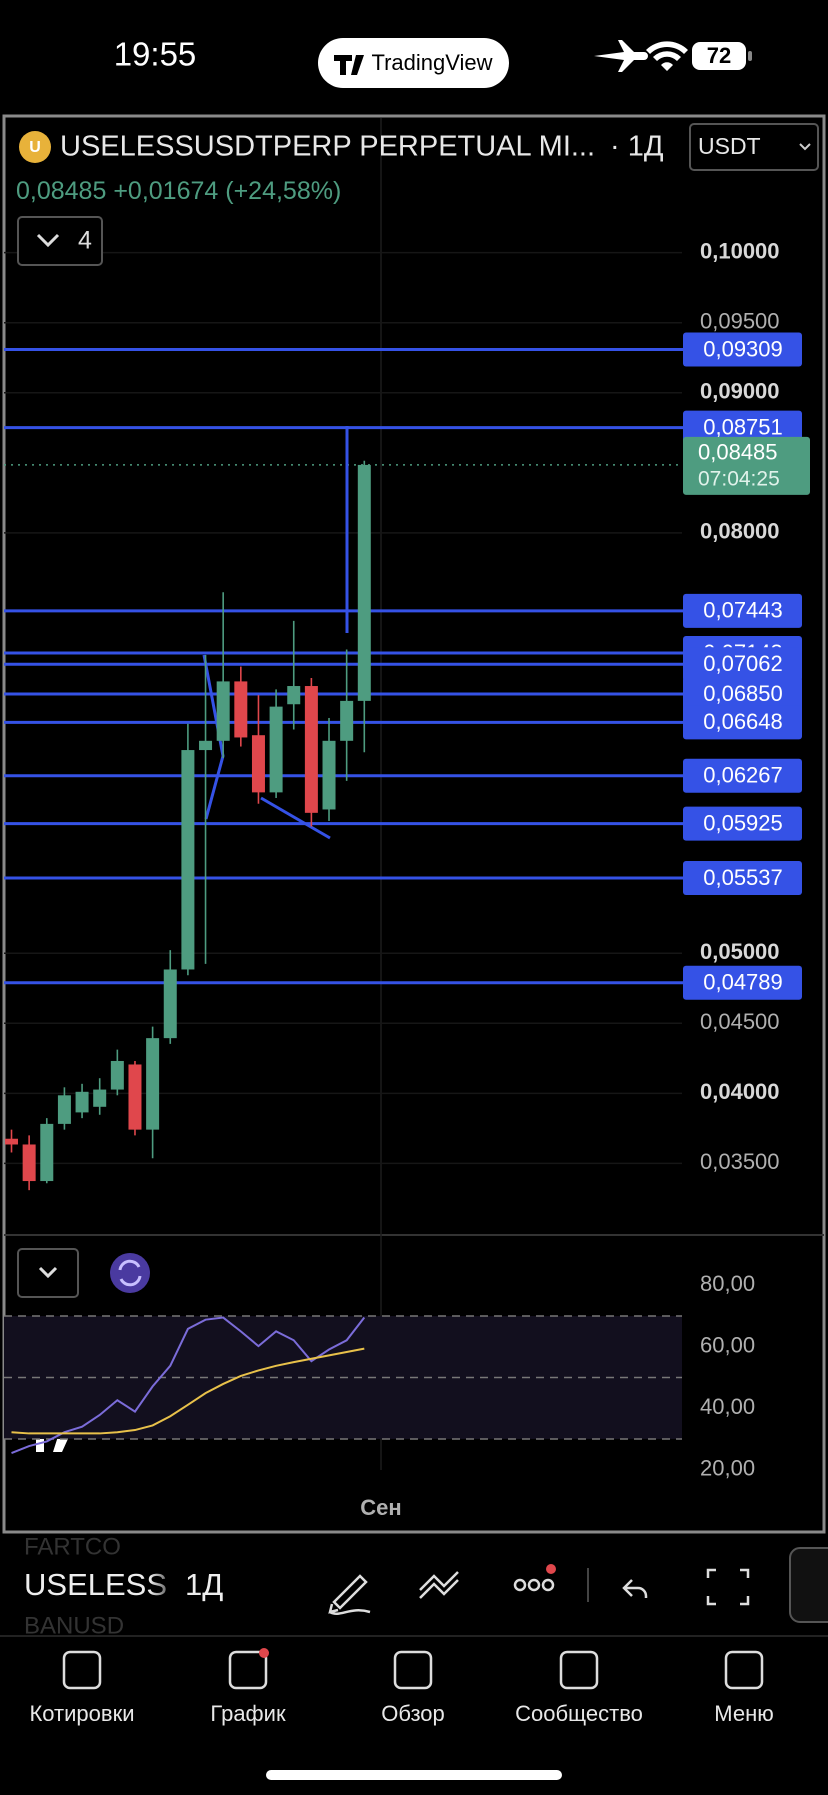 The height and width of the screenshot is (1795, 828). What do you see at coordinates (439, 1585) in the screenshot?
I see `trend-tool` at bounding box center [439, 1585].